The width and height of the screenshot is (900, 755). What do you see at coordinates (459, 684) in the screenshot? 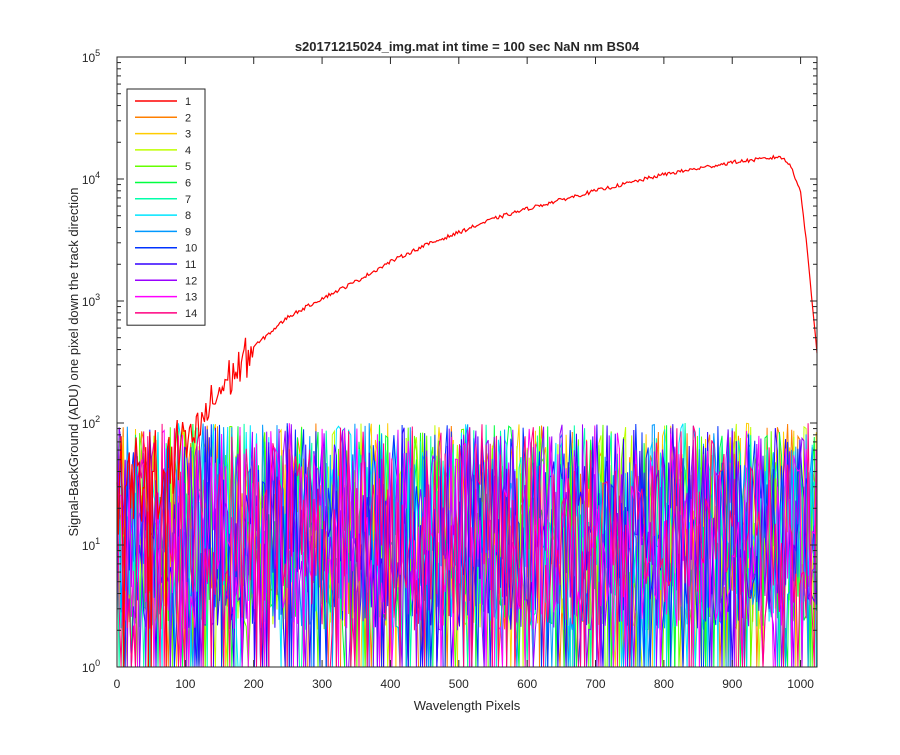
I see `x-tick-label: 500` at bounding box center [459, 684].